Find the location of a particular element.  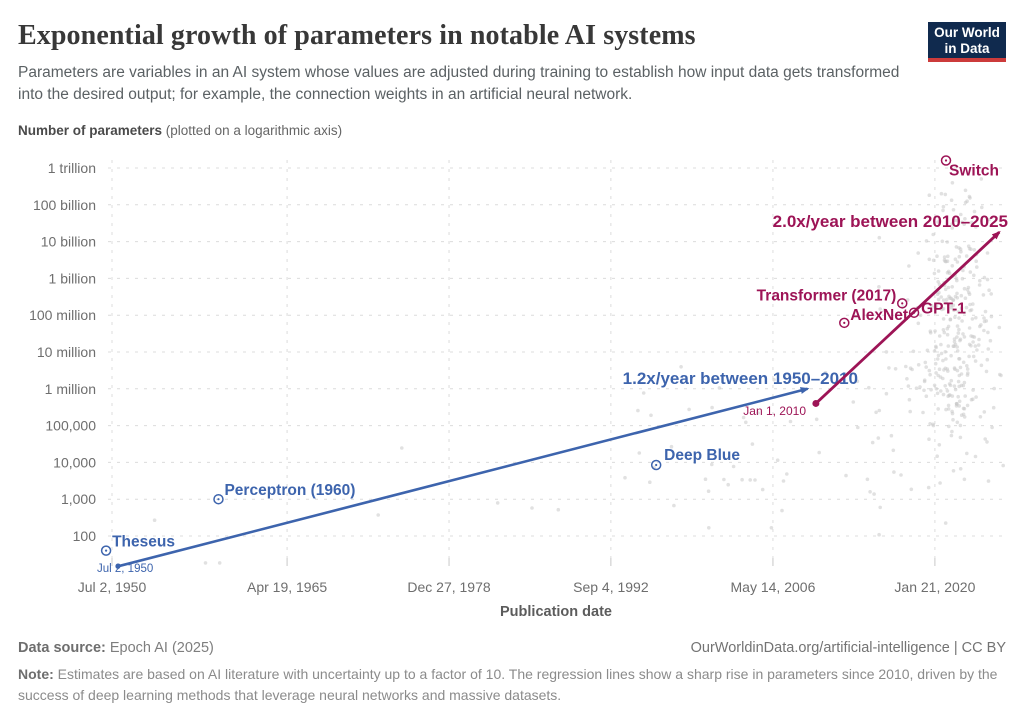

milestone-label-transformer-2017: Transformer (2017) is located at coordinates (827, 295).